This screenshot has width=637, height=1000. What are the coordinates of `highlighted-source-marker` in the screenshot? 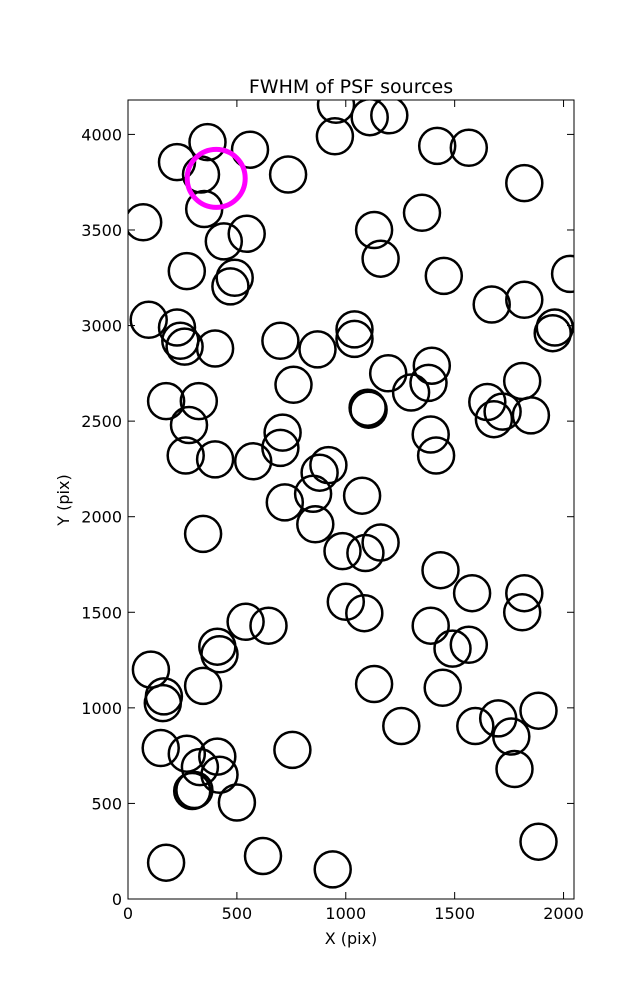 It's located at (216, 178).